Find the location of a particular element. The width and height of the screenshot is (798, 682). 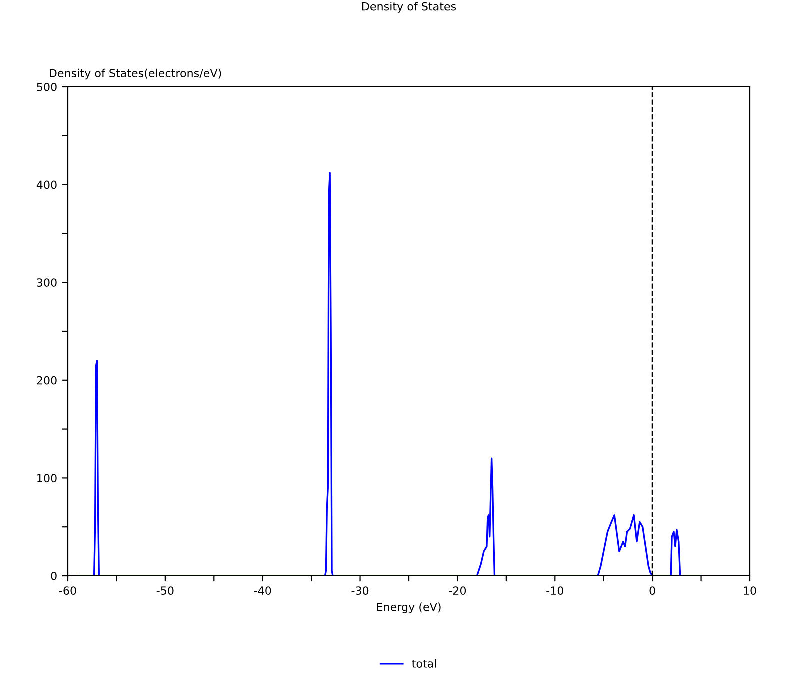

y-tick-label: 300 is located at coordinates (47, 282).